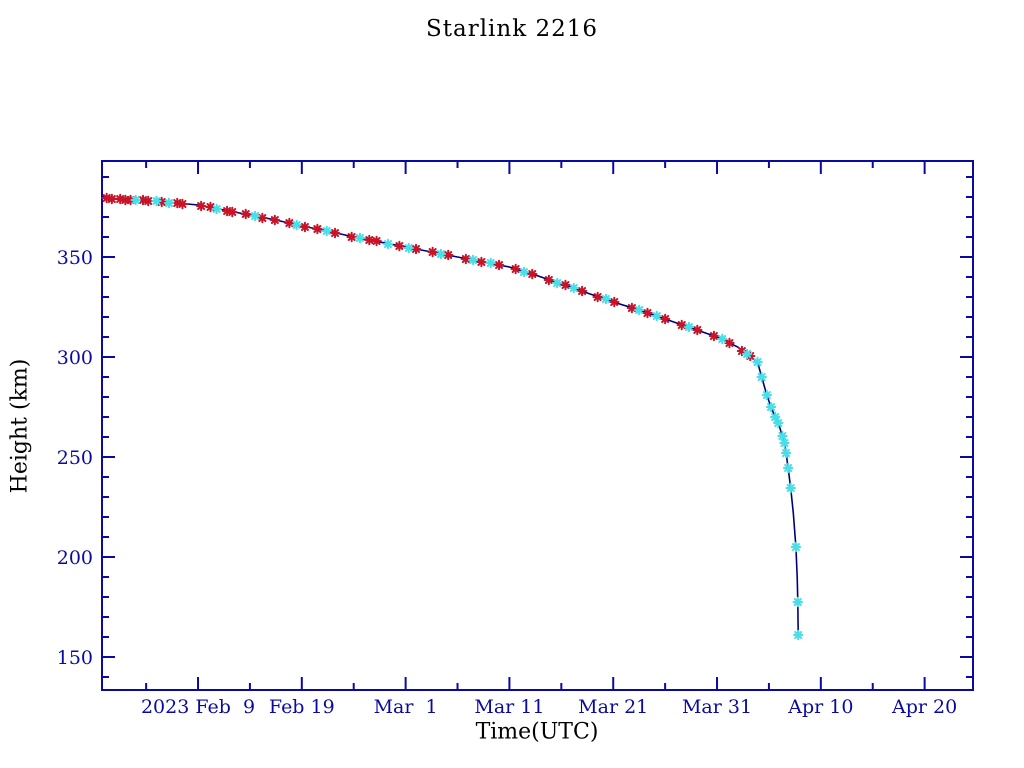 This screenshot has width=1024, height=768. I want to click on y-tick-label: 150, so click(75, 658).